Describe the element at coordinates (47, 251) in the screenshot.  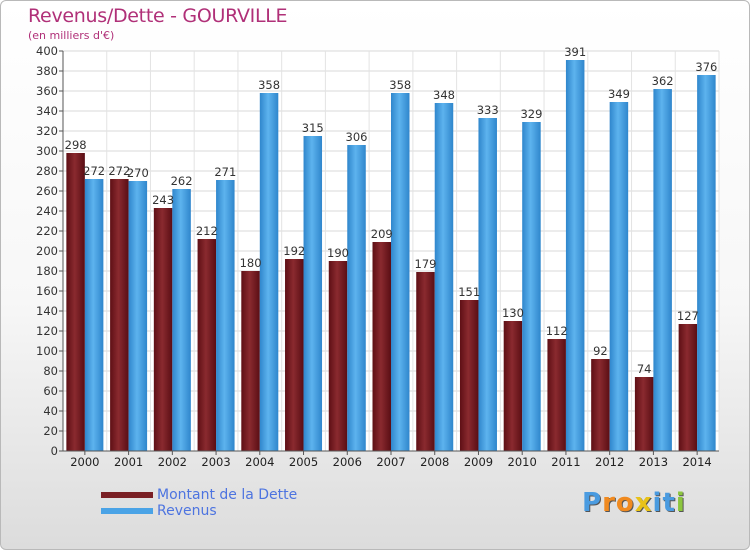
I see `y-tick-label: 200` at that location.